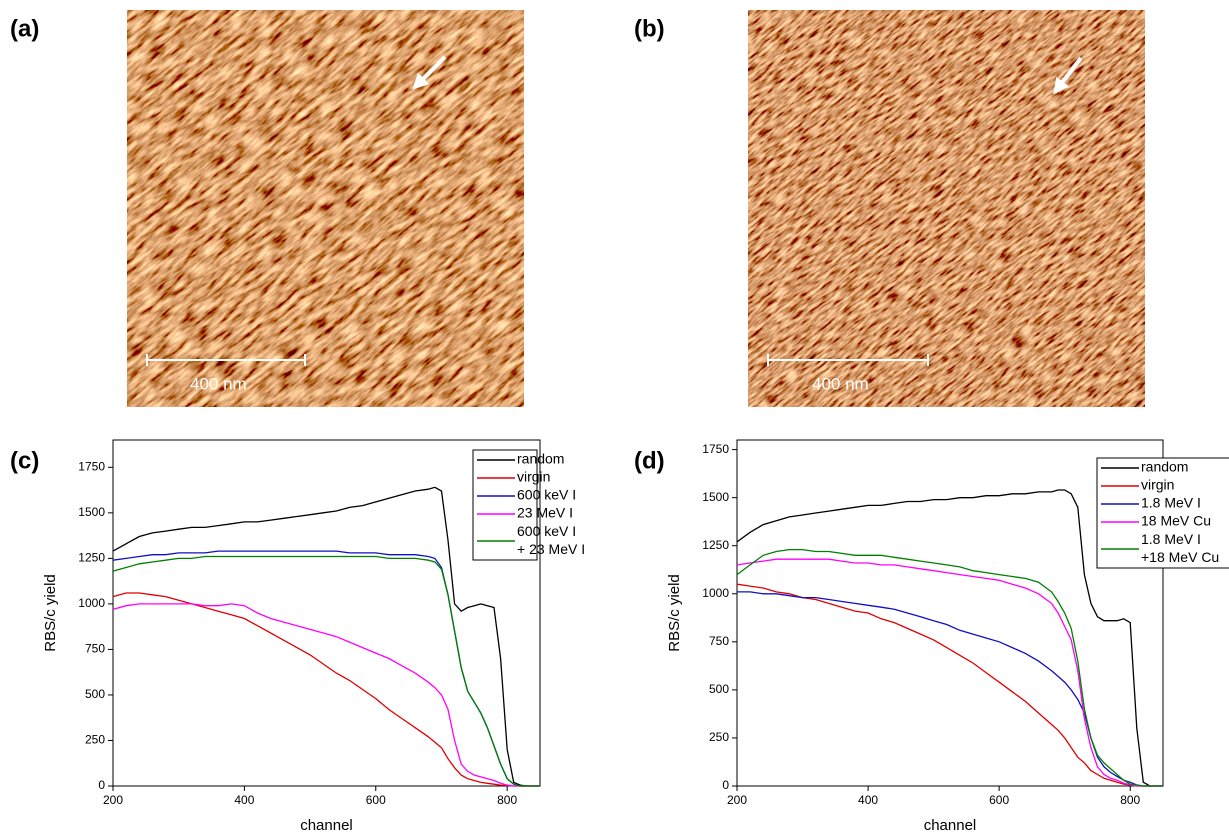 The height and width of the screenshot is (836, 1229). What do you see at coordinates (551, 540) in the screenshot?
I see `legend-label: 600 keV I + 23 MeV I` at bounding box center [551, 540].